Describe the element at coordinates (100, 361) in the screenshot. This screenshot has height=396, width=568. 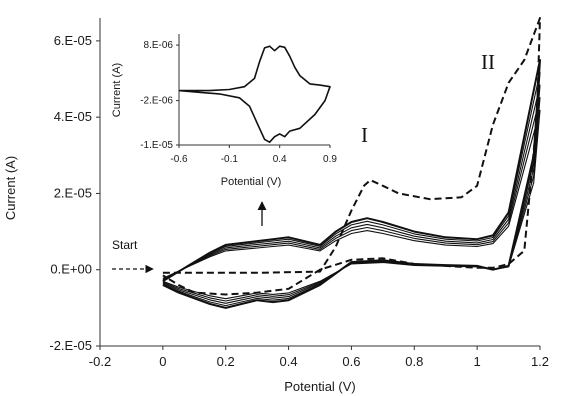
I see `main-x-tick-label: -0.2` at that location.